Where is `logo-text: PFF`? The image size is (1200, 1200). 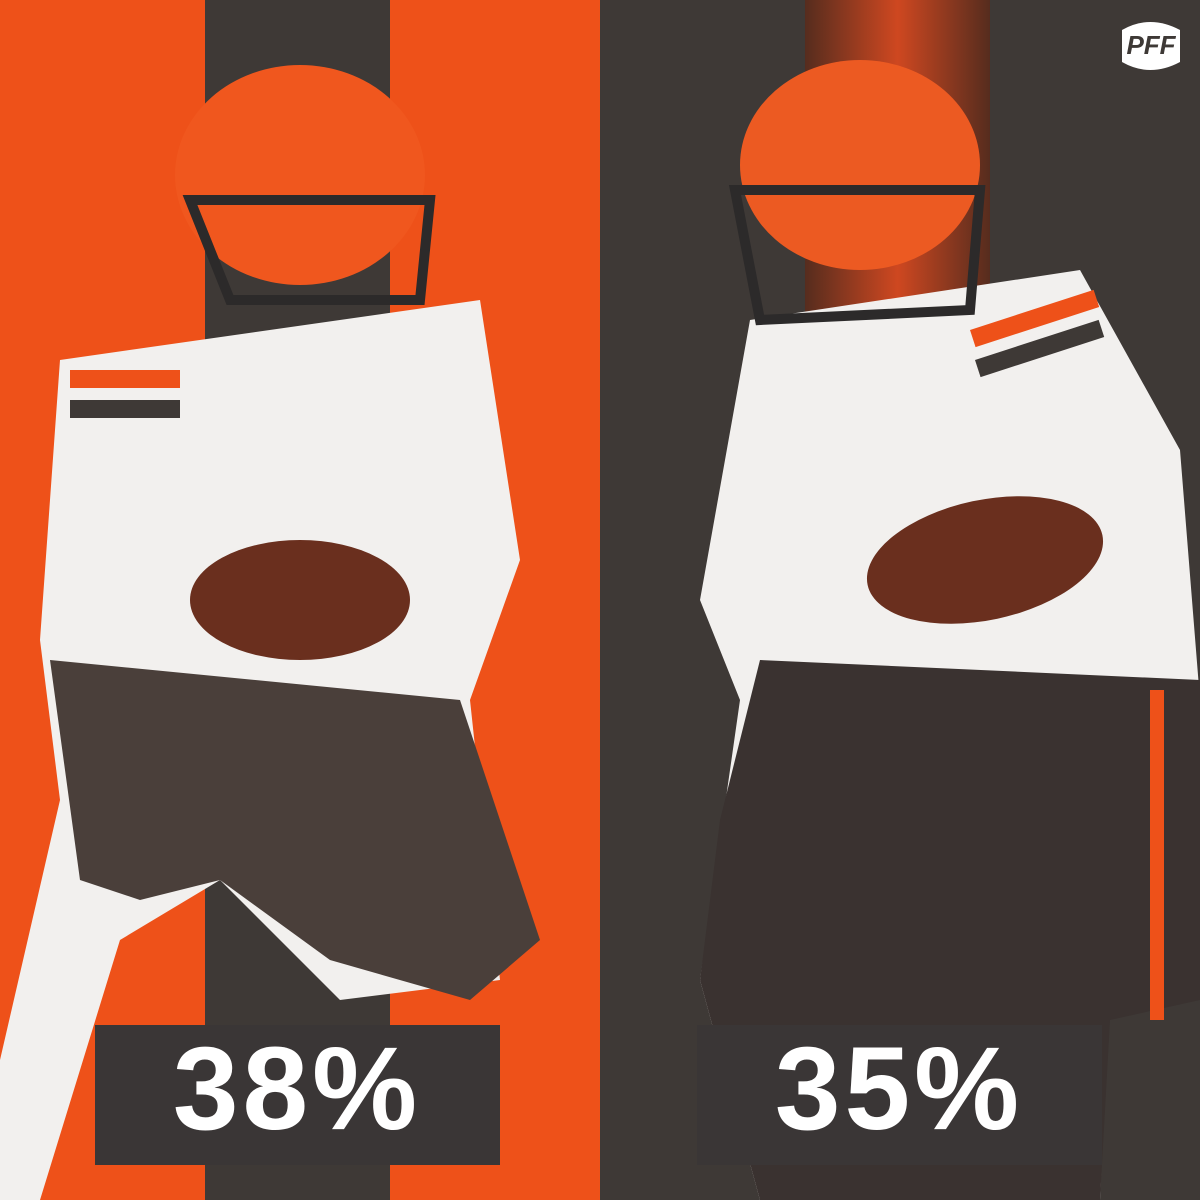
logo-text: PFF is located at coordinates (1151, 45).